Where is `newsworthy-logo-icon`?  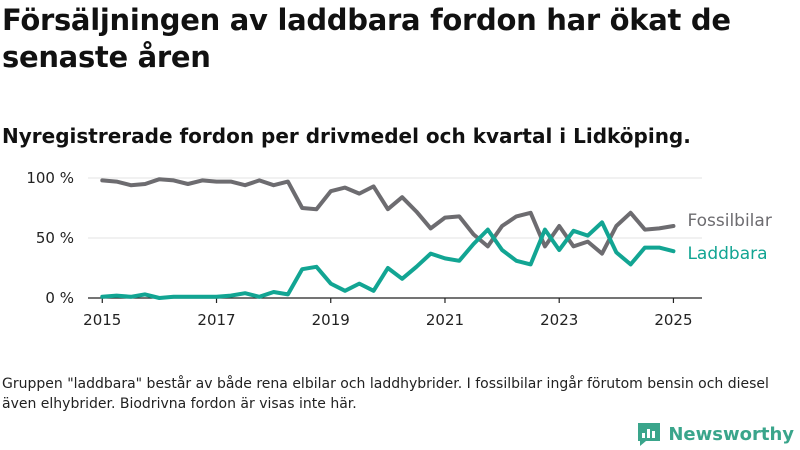 newsworthy-logo-icon is located at coordinates (649, 434).